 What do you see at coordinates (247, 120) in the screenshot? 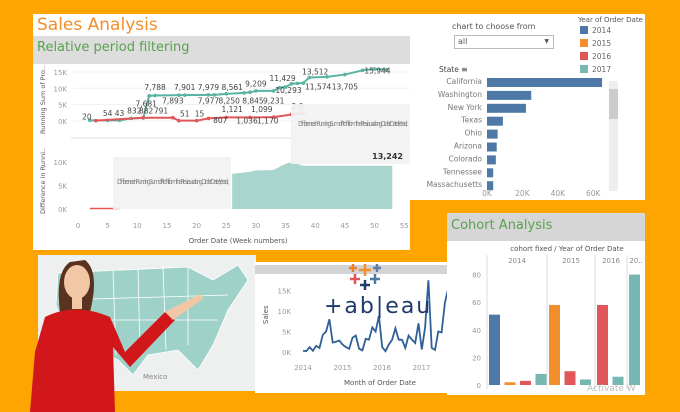
I see `data-label: 1,036` at bounding box center [247, 120].